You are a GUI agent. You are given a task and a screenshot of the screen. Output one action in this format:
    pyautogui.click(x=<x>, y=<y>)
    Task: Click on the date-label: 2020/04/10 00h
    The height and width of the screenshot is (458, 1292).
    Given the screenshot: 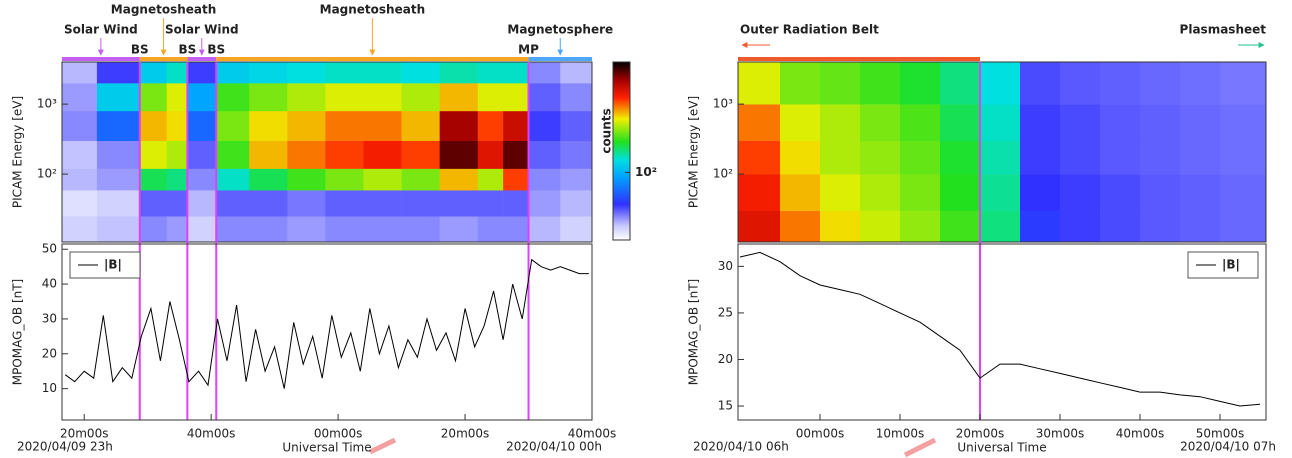 What is the action you would take?
    pyautogui.click(x=554, y=447)
    